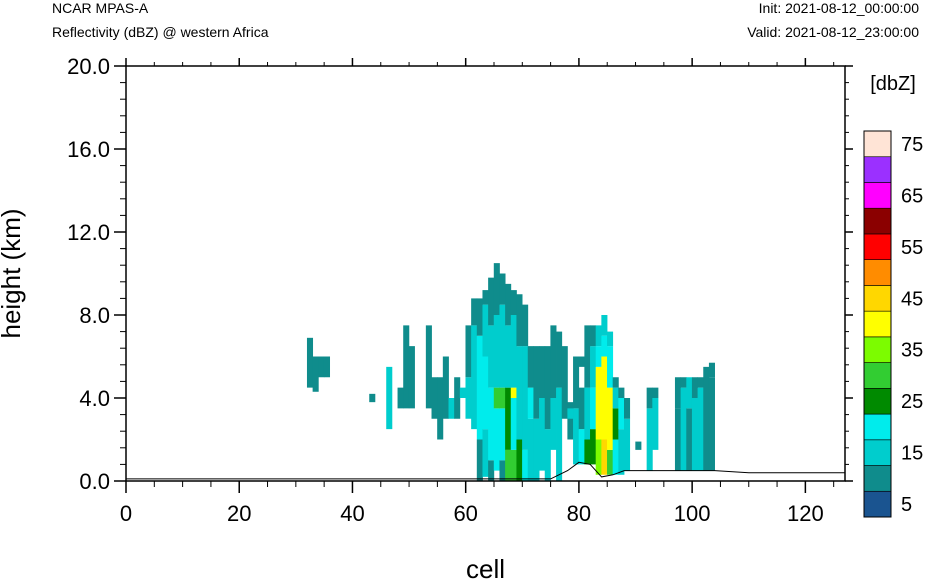 This screenshot has width=925, height=580. I want to click on colorbar-label: 5, so click(906, 505).